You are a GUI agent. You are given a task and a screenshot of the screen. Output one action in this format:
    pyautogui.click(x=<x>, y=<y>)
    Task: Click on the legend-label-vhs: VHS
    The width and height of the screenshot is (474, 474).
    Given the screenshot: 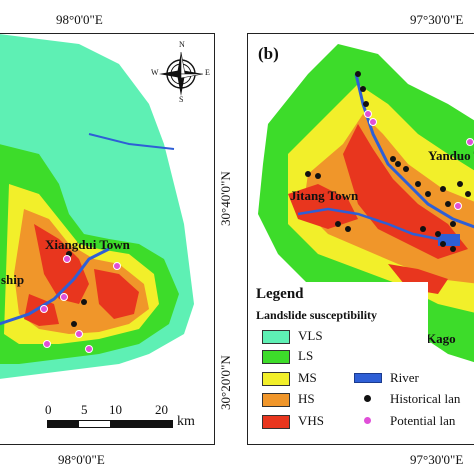 What is the action you would take?
    pyautogui.click(x=311, y=420)
    